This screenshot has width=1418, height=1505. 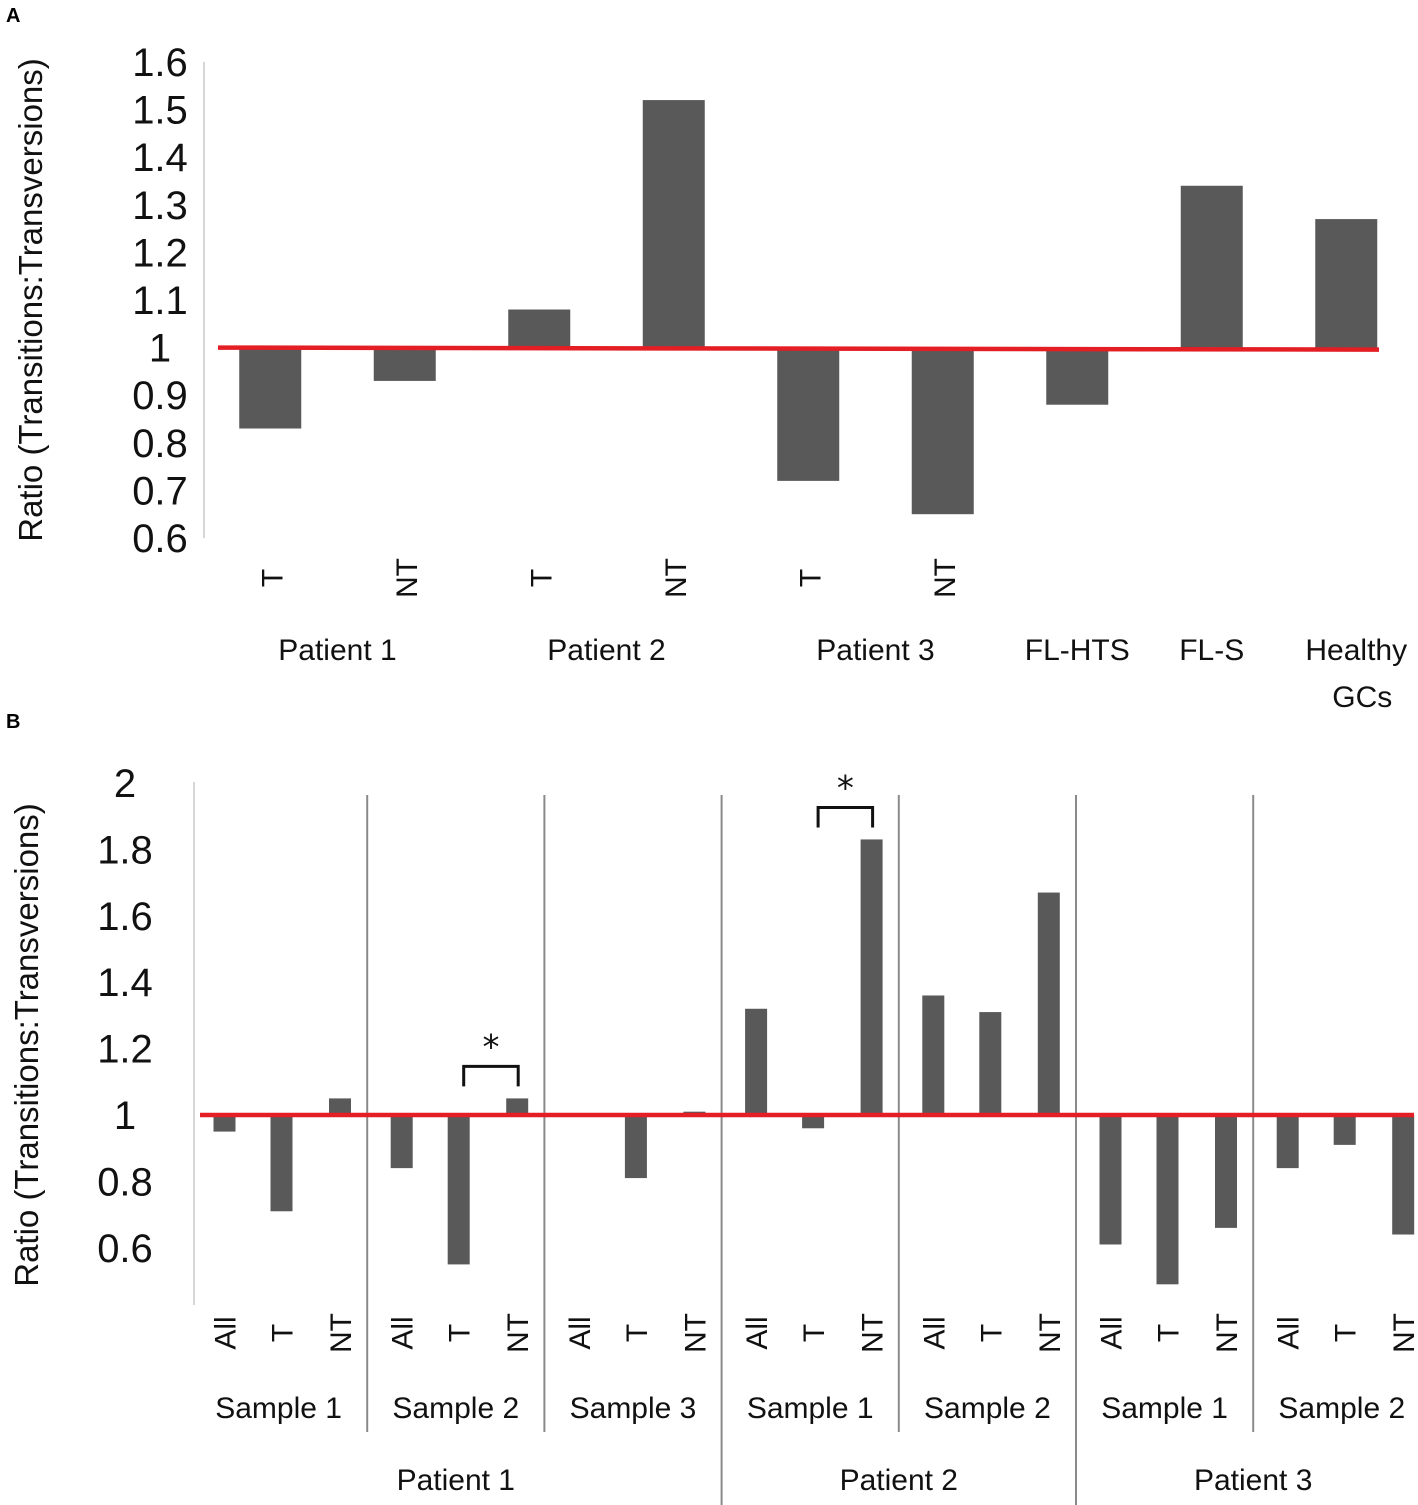 What do you see at coordinates (125, 1050) in the screenshot?
I see `panel-b-y-tick-label: 1.2` at bounding box center [125, 1050].